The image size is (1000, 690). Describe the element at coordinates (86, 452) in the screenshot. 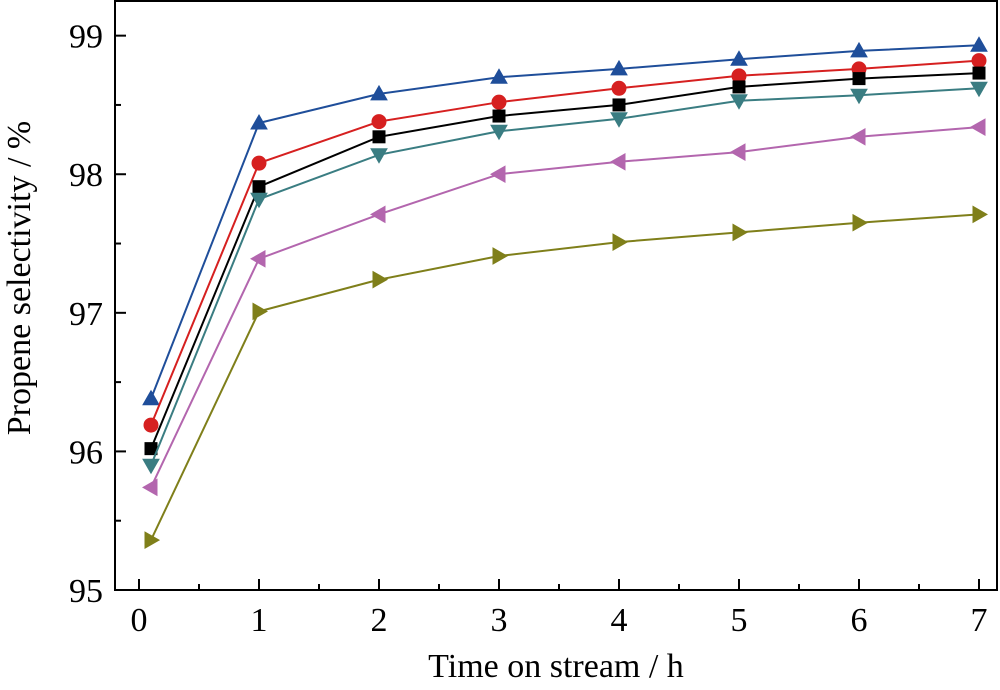

I see `y-tick-label-96: 96` at that location.